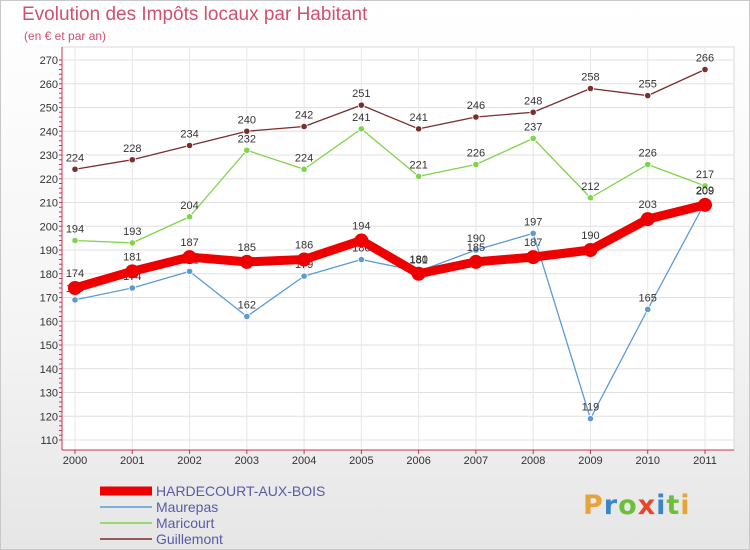  Describe the element at coordinates (705, 175) in the screenshot. I see `data-label-maricourt: 217` at that location.